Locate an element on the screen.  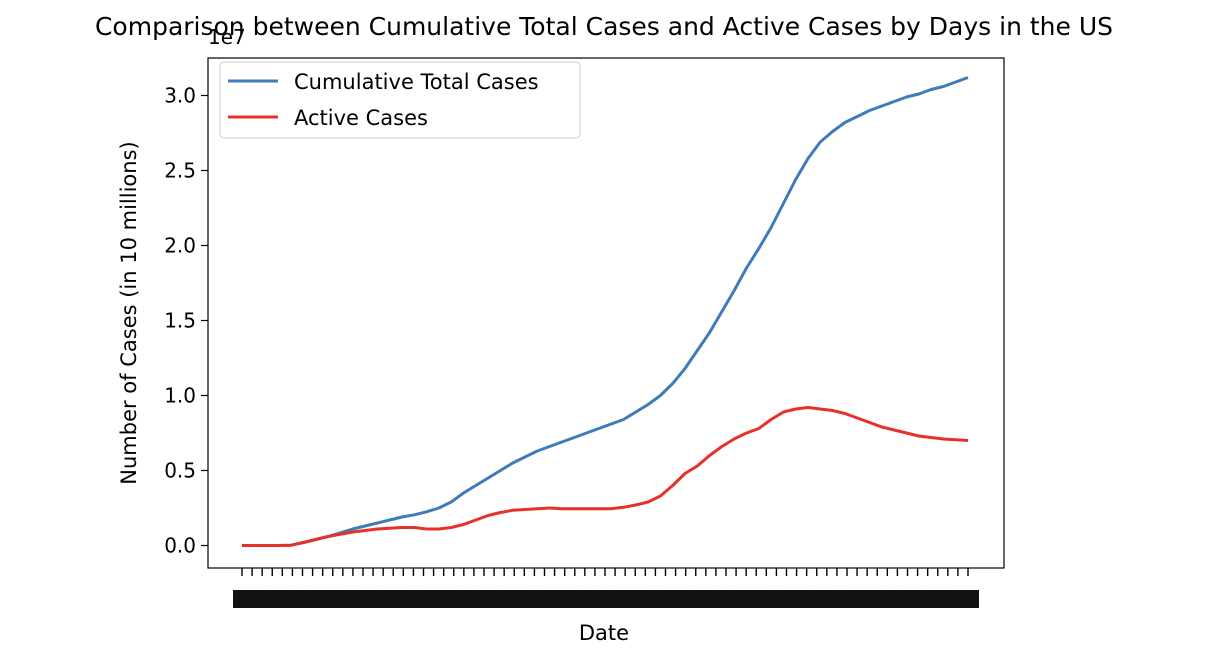
legend-label-active: Active Cases is located at coordinates (361, 118).